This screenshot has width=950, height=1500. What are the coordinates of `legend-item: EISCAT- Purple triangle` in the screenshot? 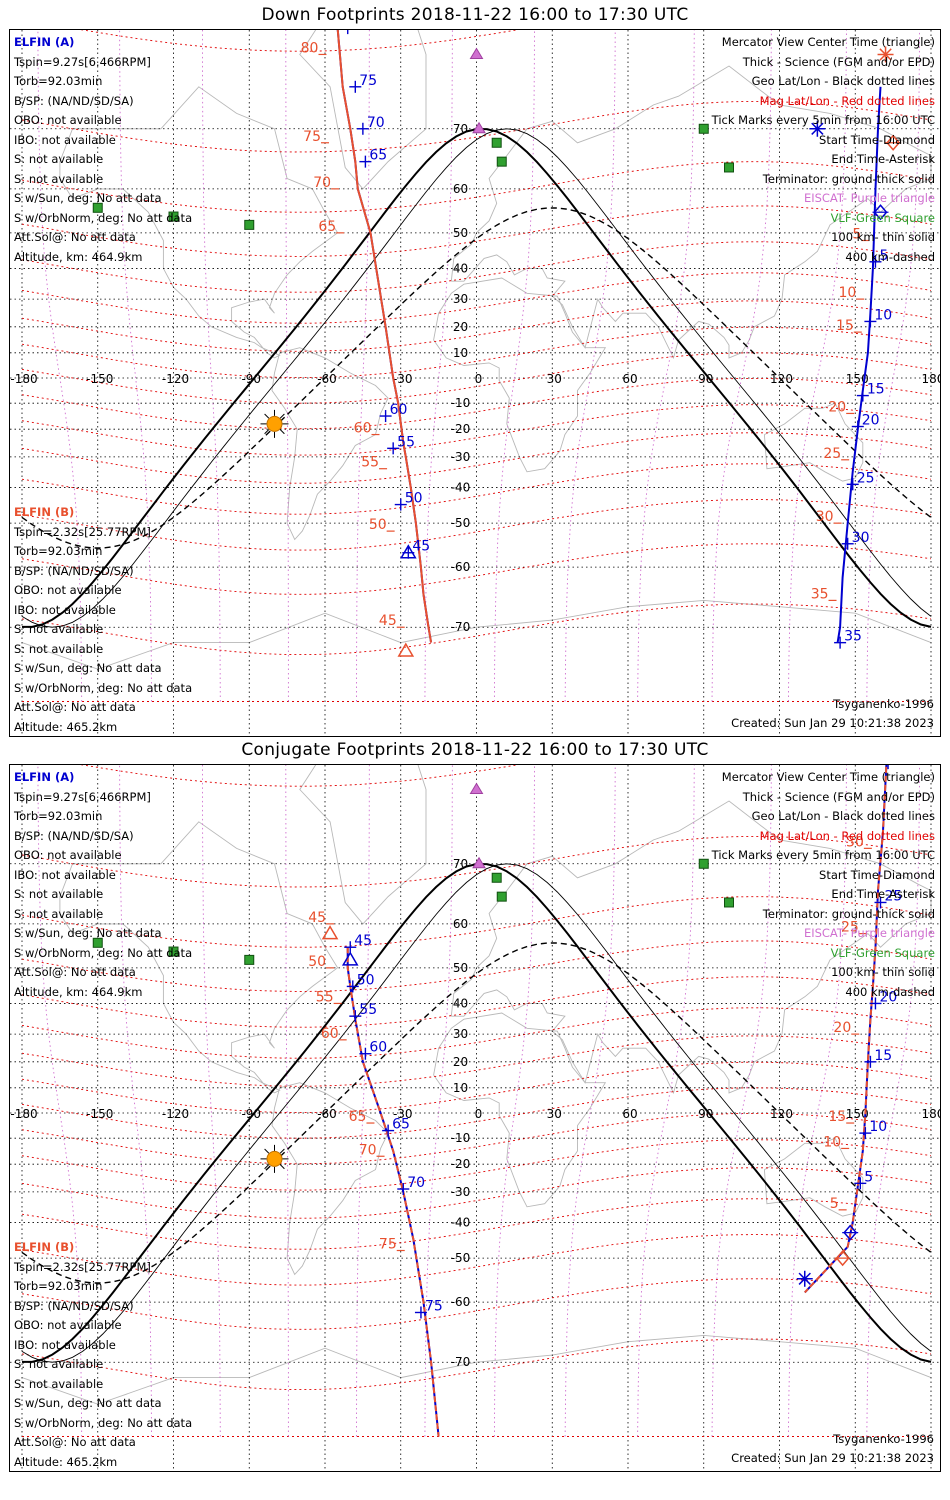 It's located at (869, 933).